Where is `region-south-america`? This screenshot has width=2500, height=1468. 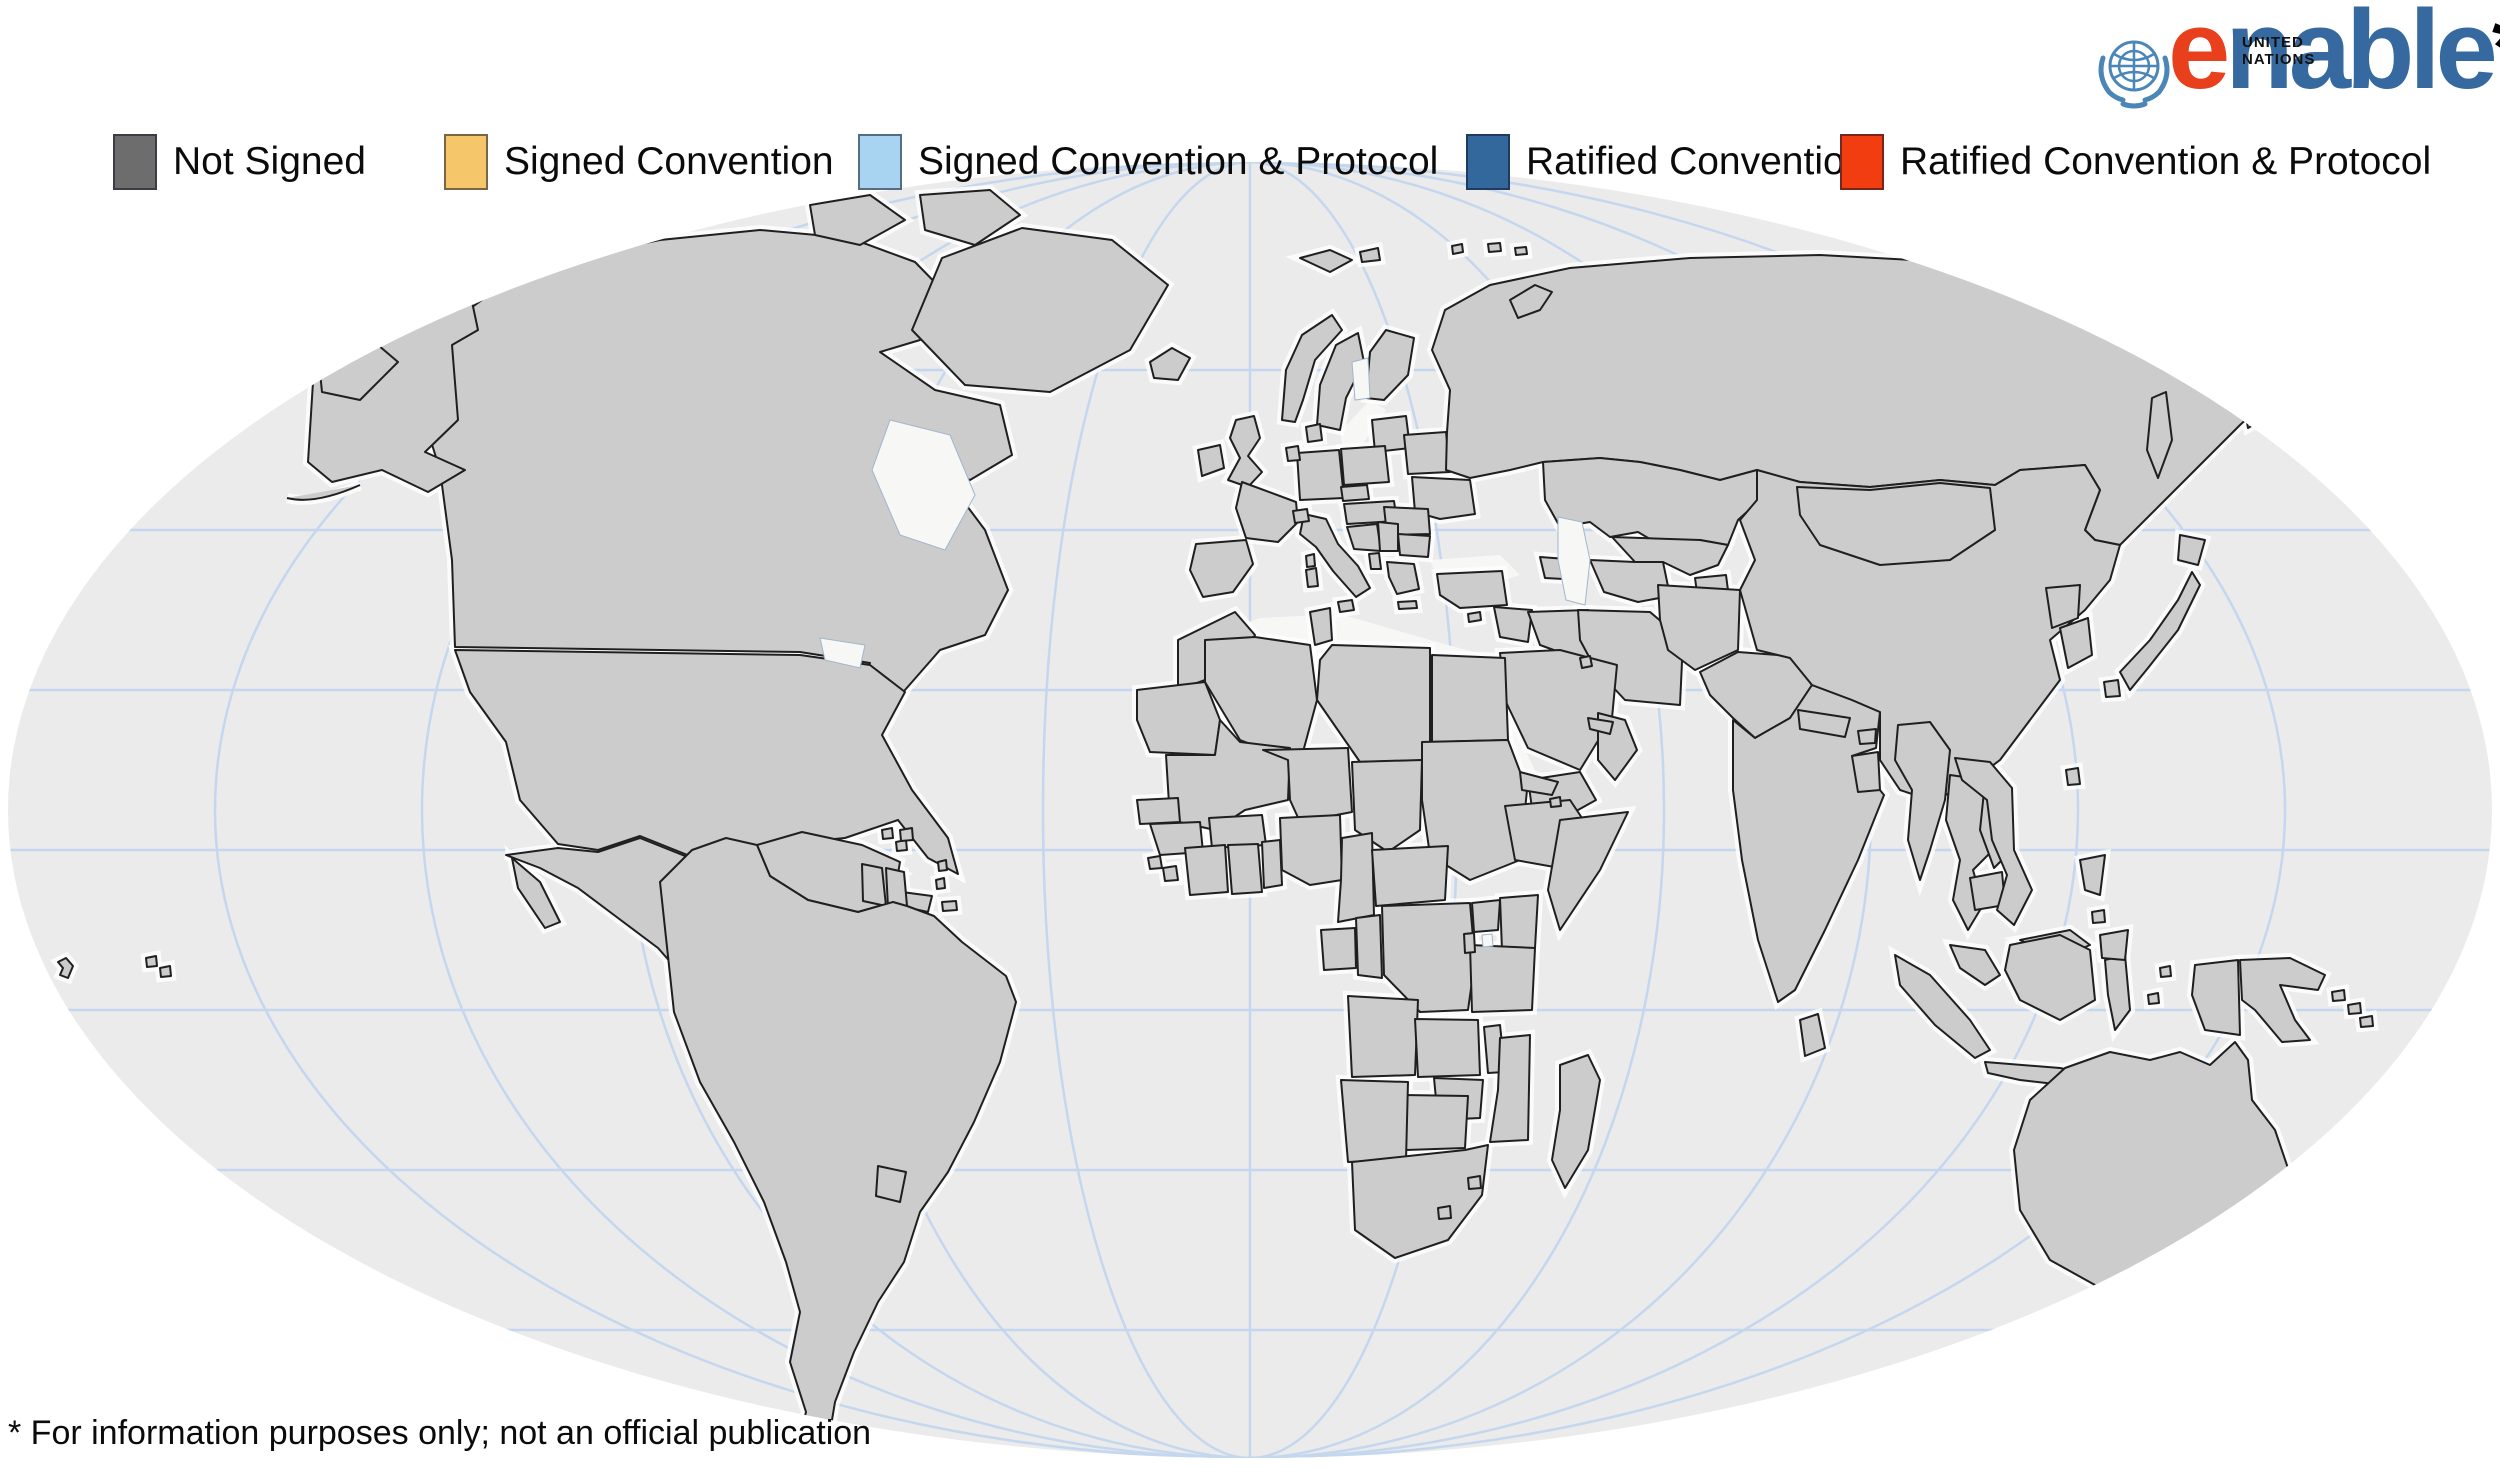 region-south-america is located at coordinates (838, 1147).